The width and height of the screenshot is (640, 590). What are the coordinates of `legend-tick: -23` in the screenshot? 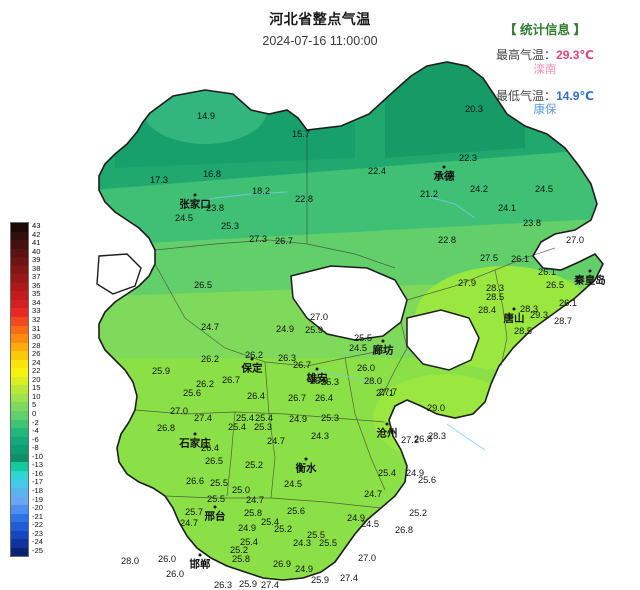 It's located at (37, 533).